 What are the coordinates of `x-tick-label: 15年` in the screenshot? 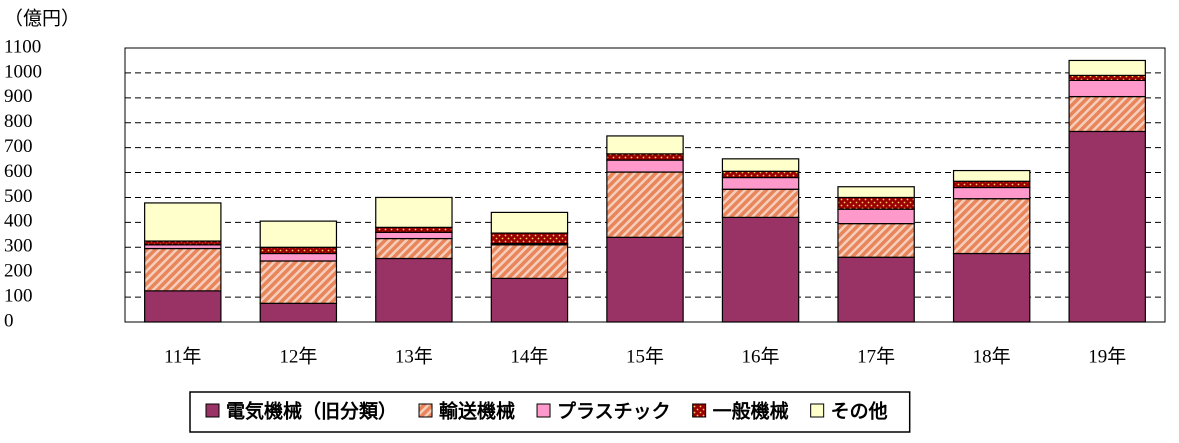 It's located at (645, 356).